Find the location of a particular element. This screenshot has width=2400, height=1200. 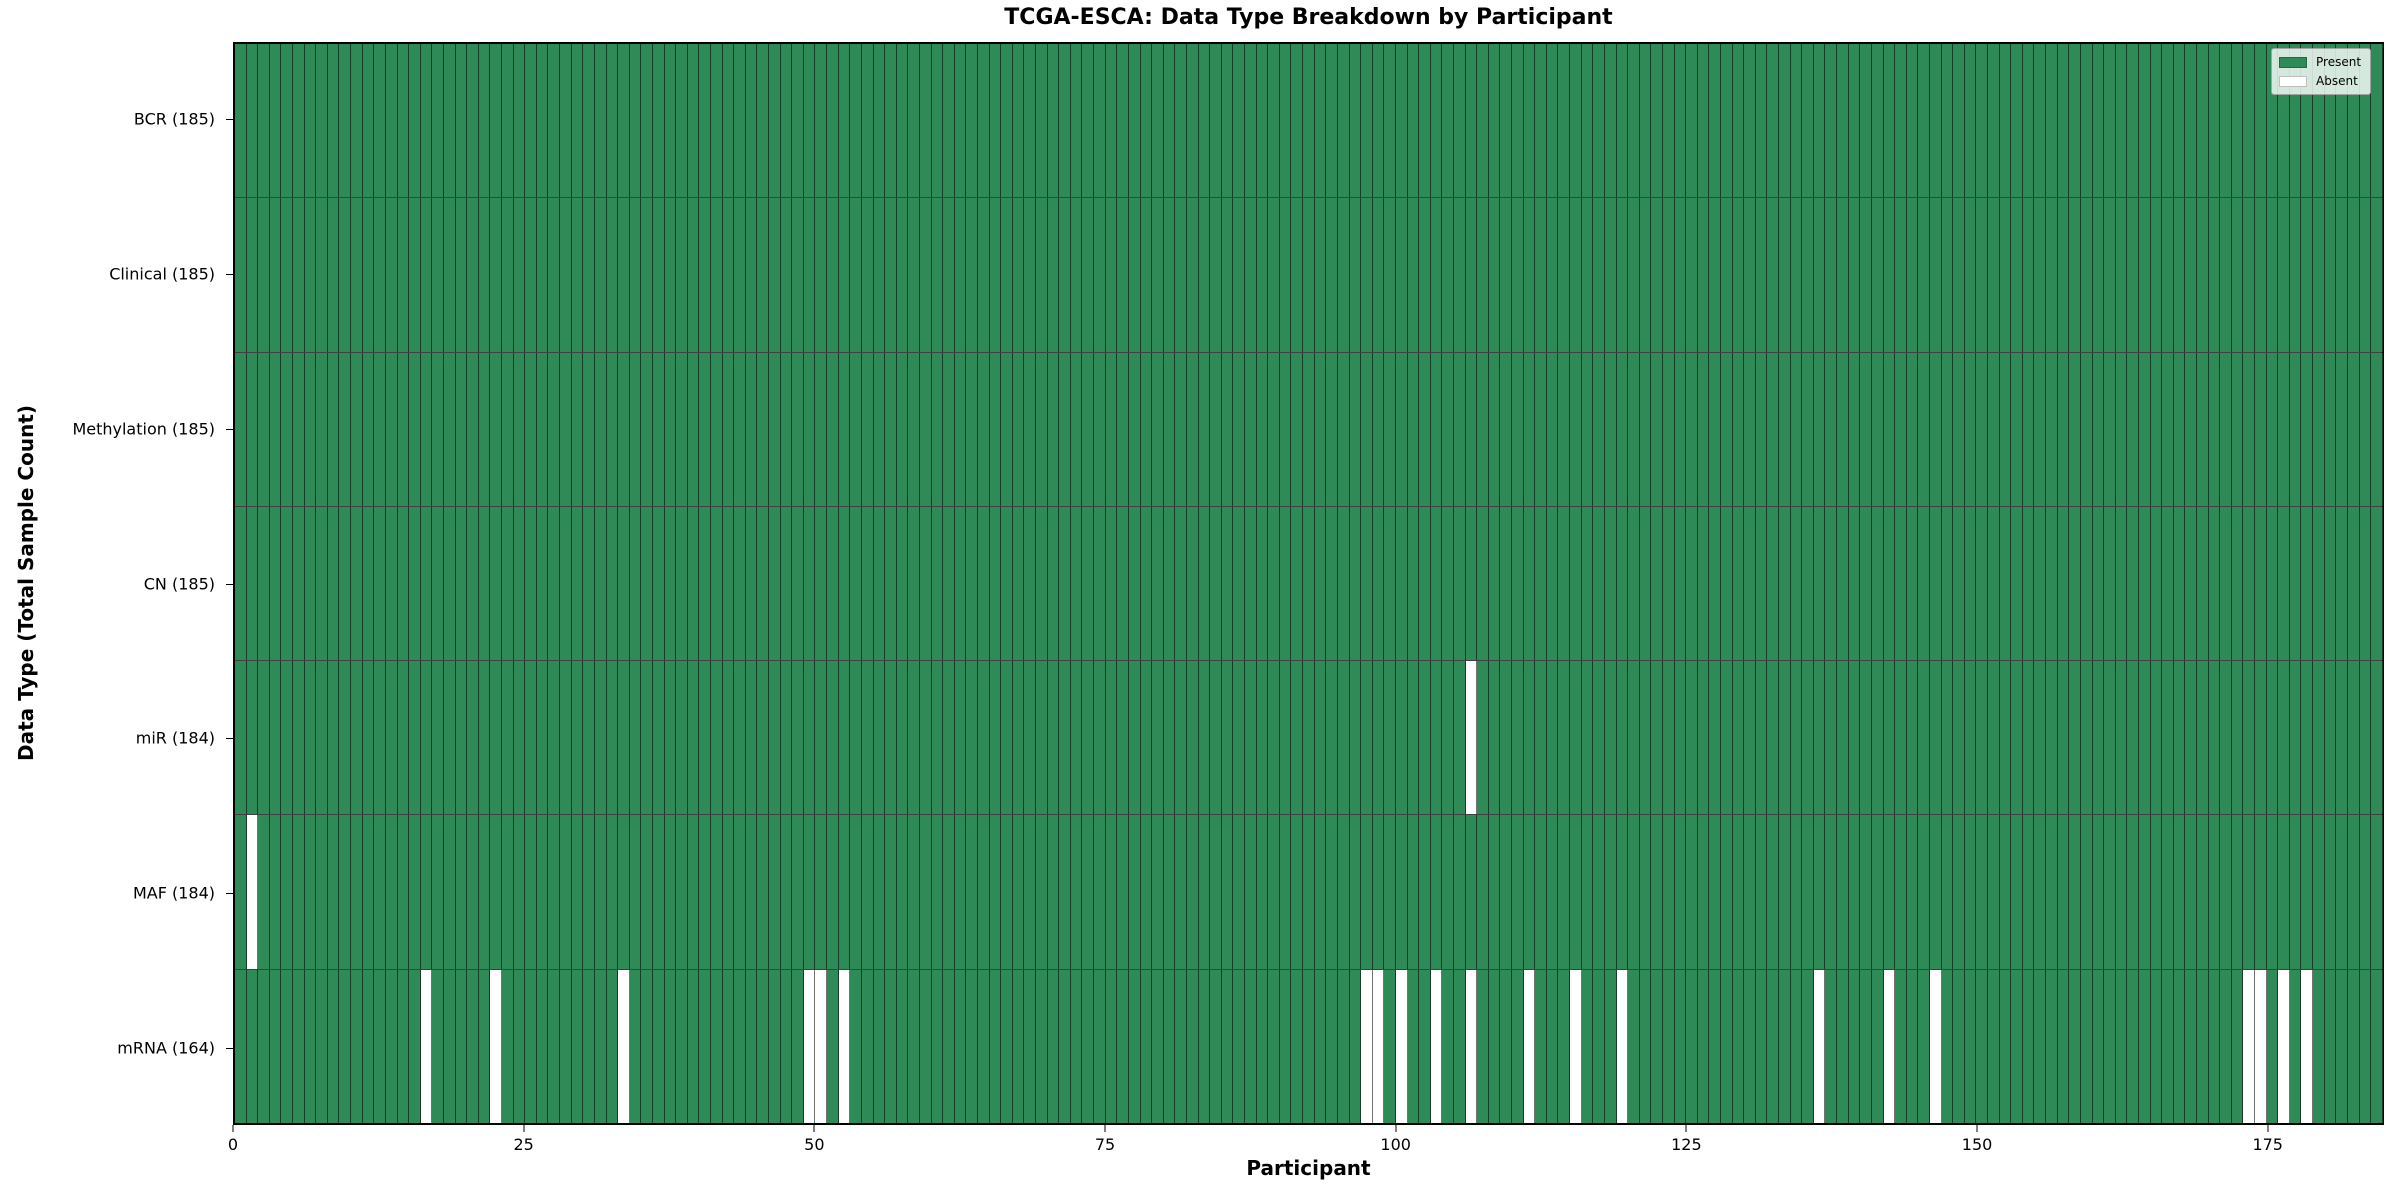

heatmap-cell-absent is located at coordinates (426, 1046).